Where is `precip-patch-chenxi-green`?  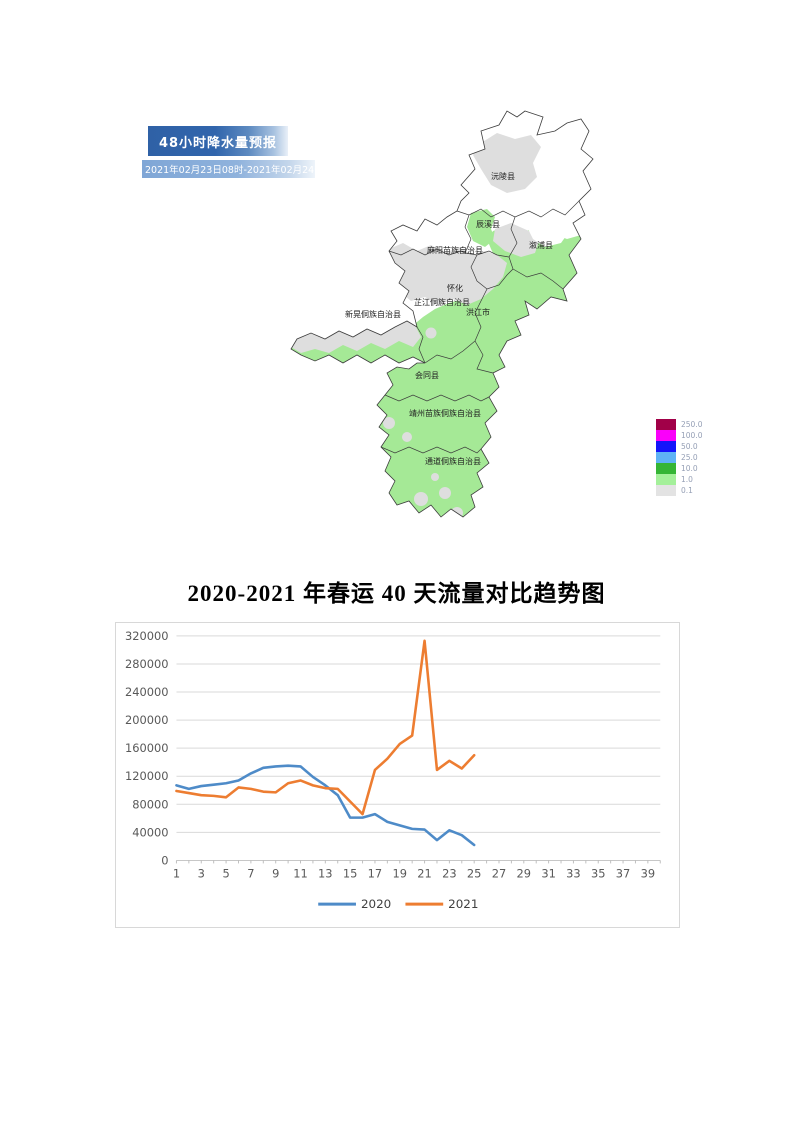 precip-patch-chenxi-green is located at coordinates (481, 228).